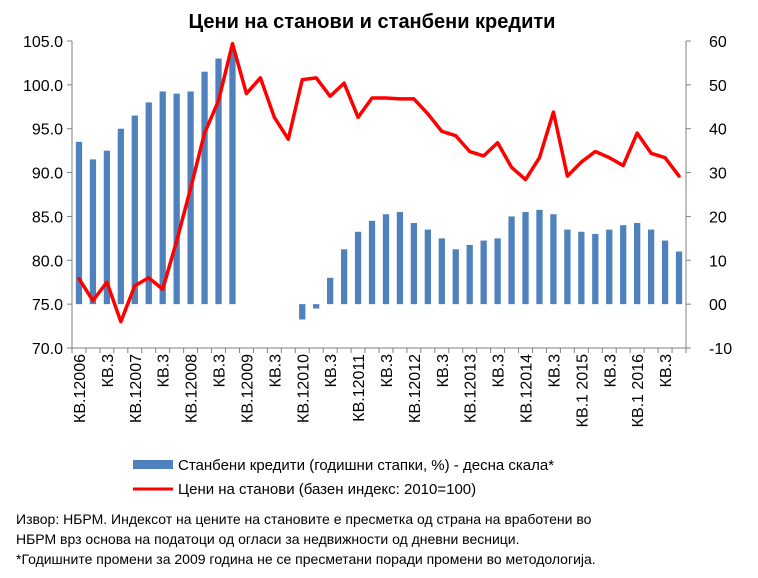  Describe the element at coordinates (47, 349) in the screenshot. I see `left-tick-label: 70.0` at that location.